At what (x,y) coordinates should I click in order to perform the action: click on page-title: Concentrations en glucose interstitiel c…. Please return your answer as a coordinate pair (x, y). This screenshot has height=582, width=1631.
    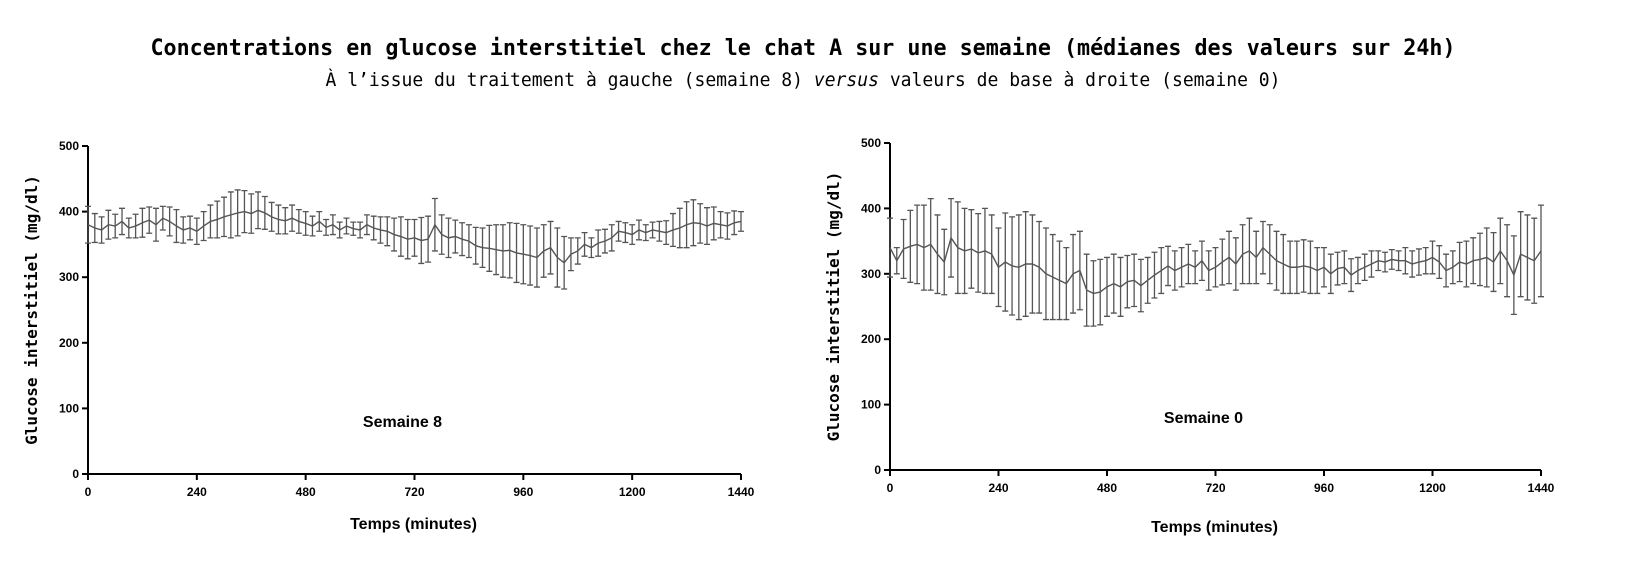
    Looking at the image, I should click on (803, 48).